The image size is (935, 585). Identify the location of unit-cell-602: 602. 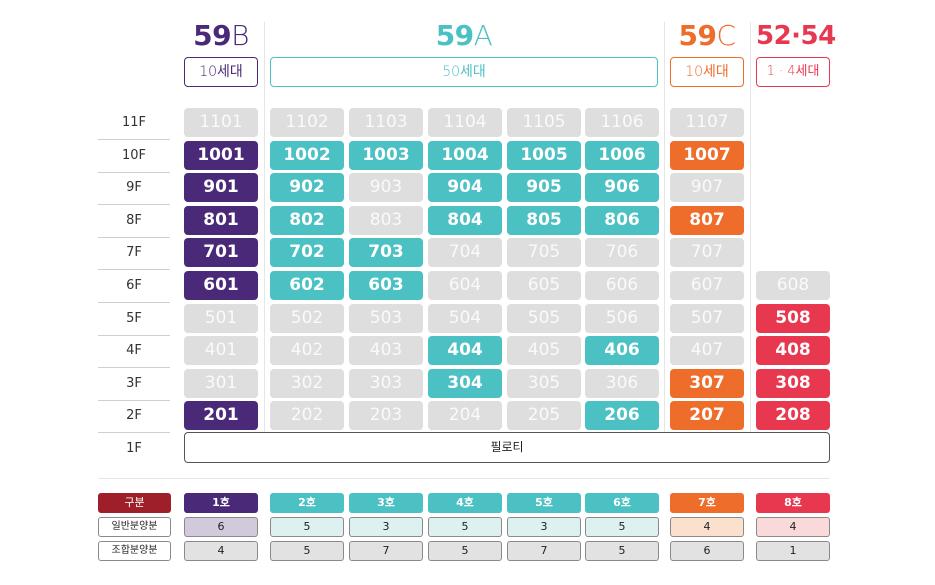
(307, 285).